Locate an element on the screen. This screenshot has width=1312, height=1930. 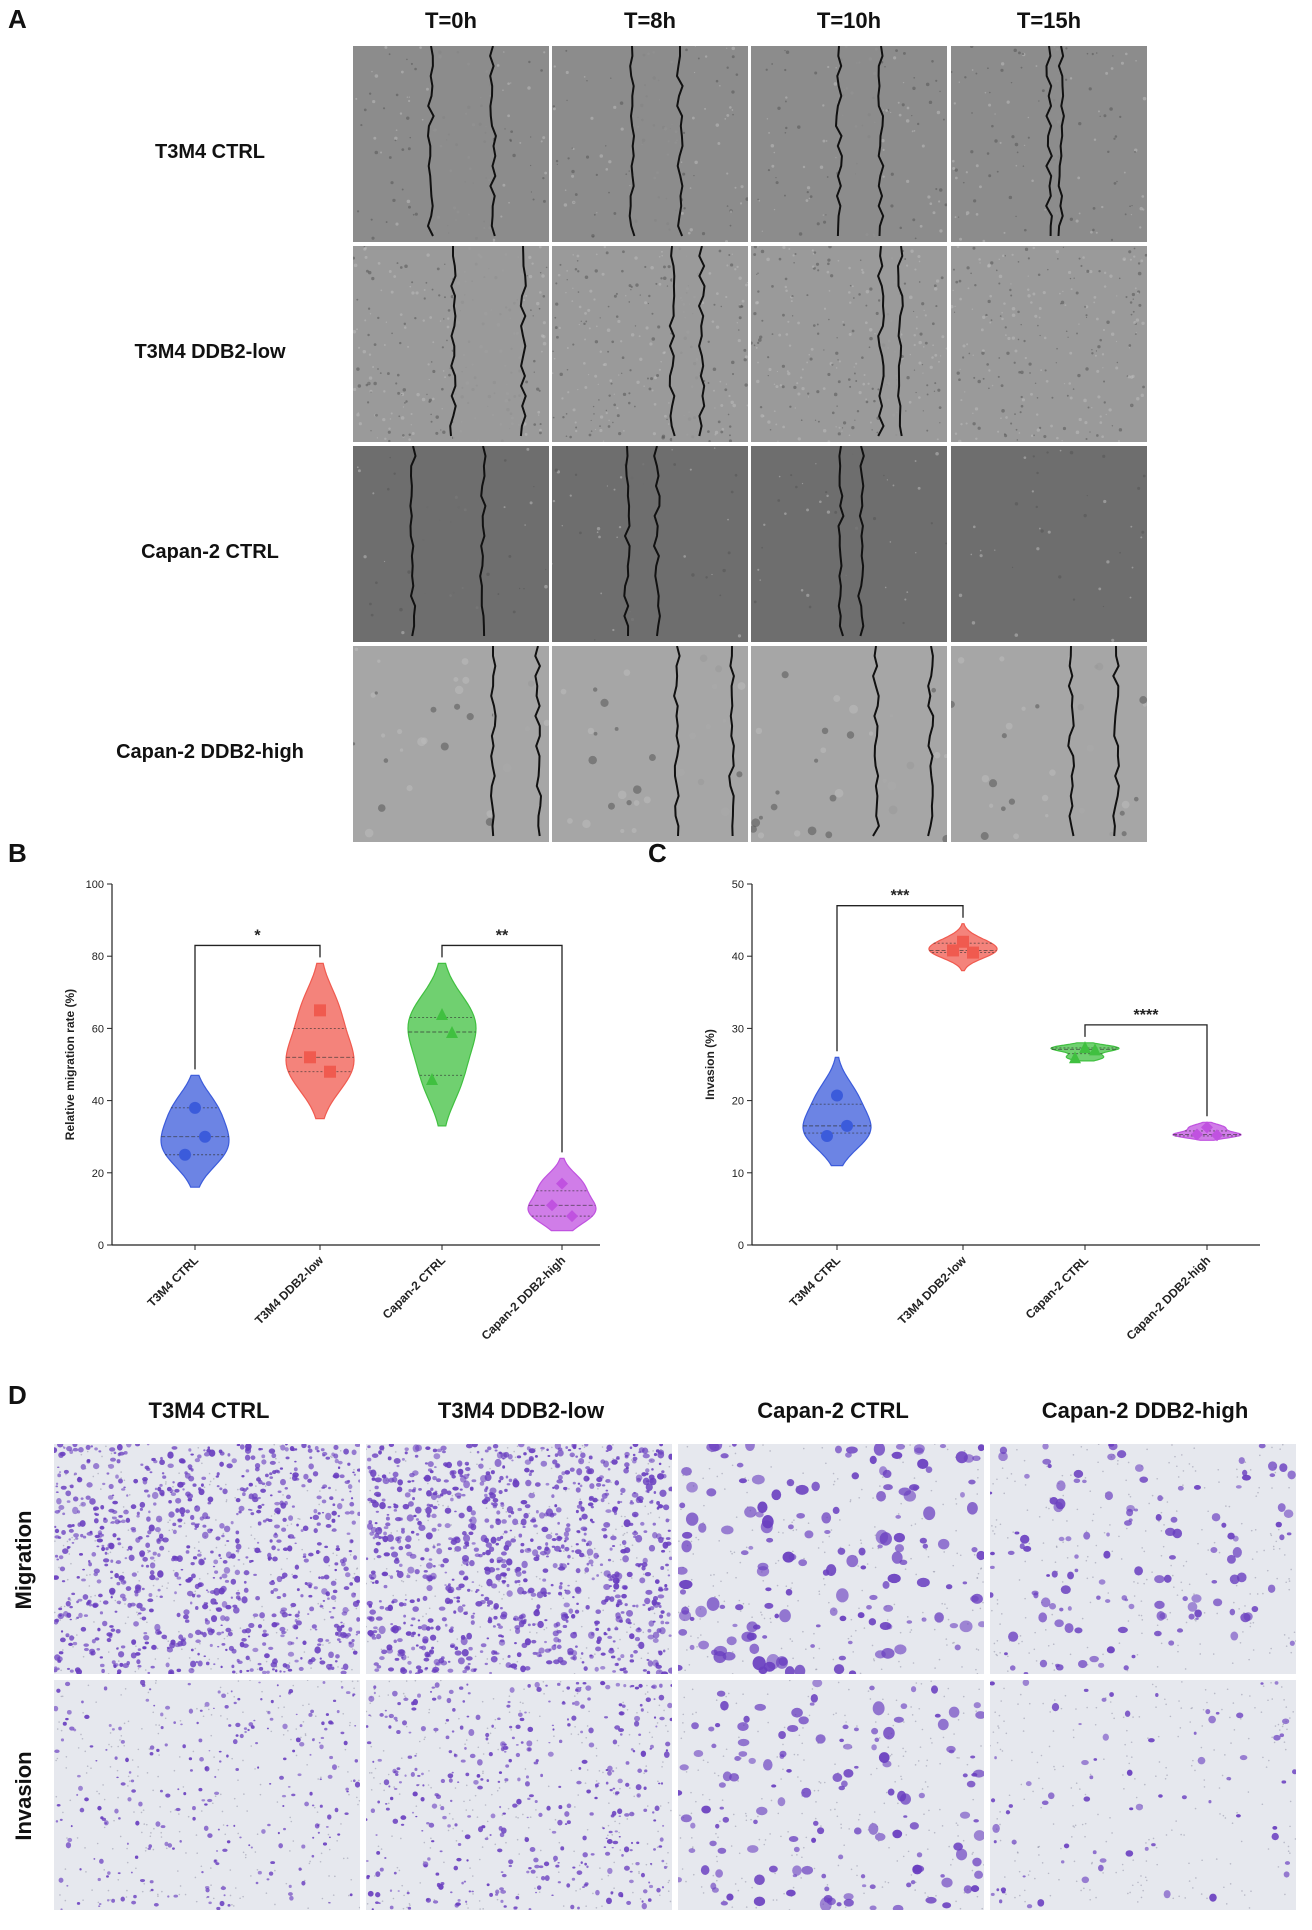
transwell-column-label: T3M4 DDB2-low is located at coordinates (521, 1410).